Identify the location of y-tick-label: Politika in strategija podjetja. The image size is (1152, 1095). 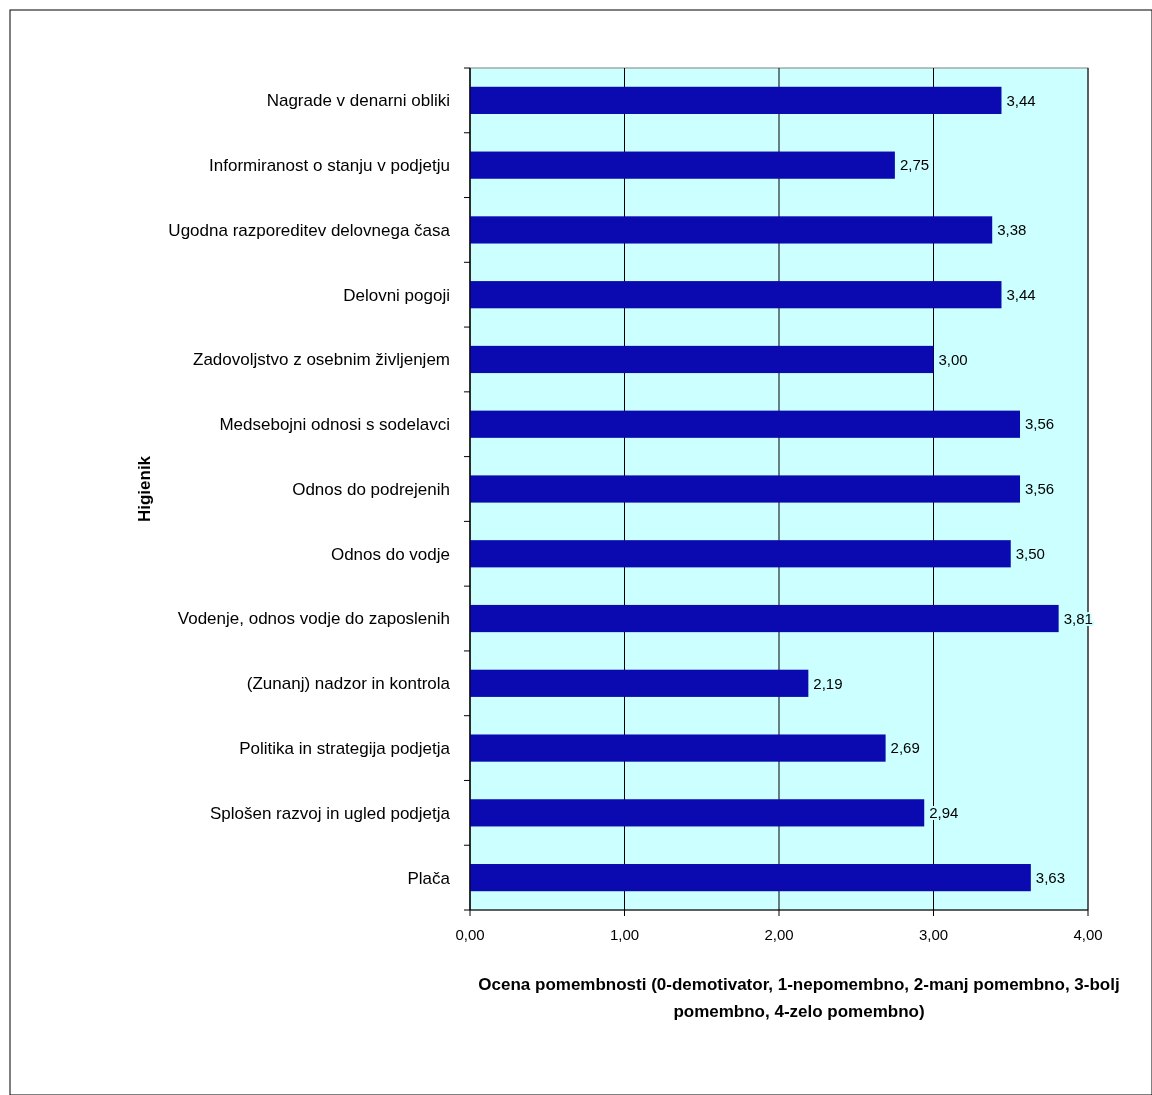
(345, 749).